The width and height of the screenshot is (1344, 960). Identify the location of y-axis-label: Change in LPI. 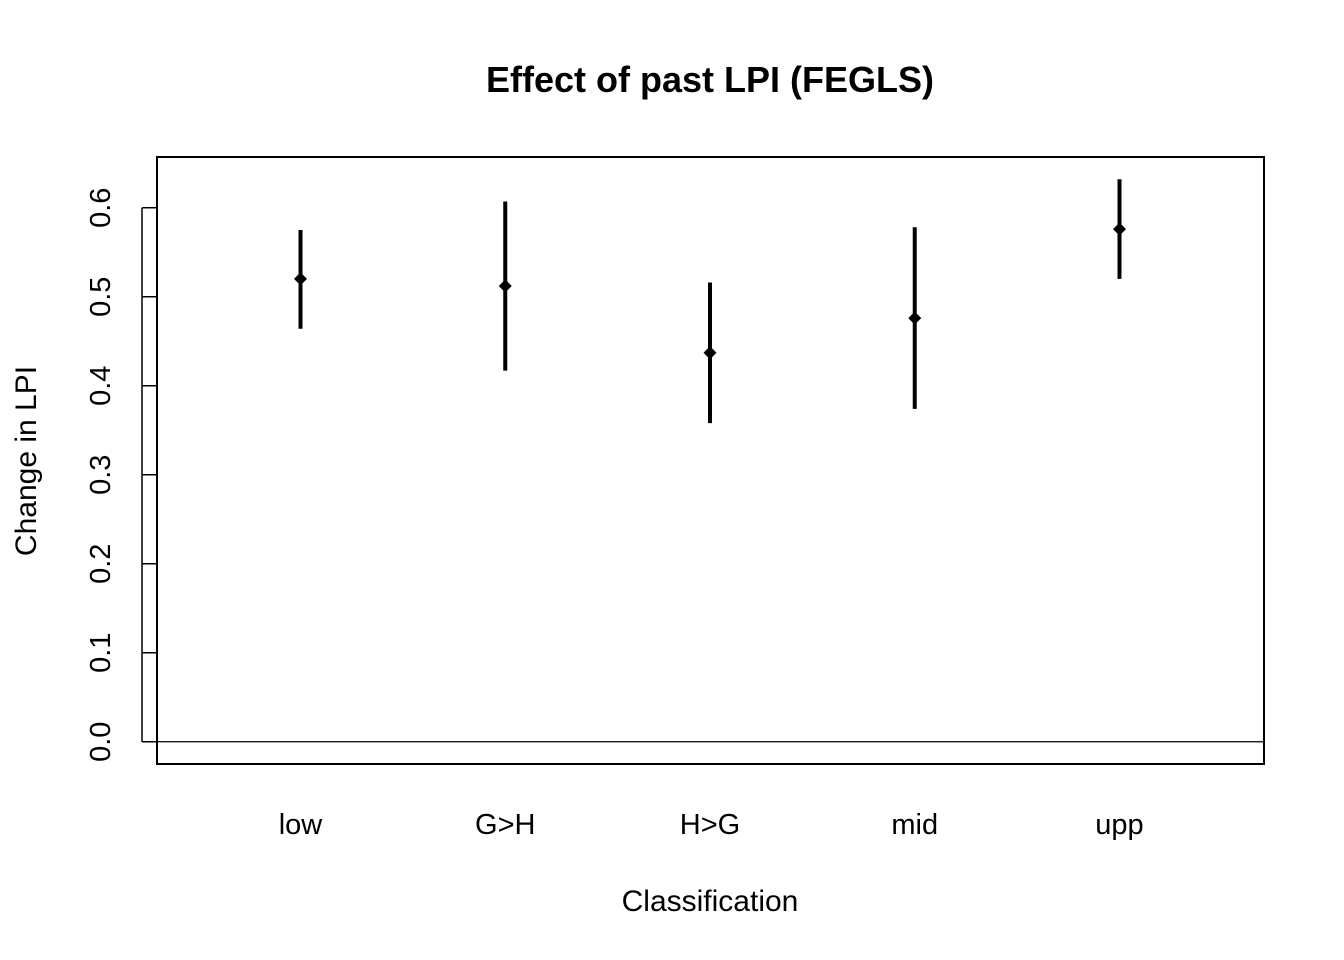
(26, 461).